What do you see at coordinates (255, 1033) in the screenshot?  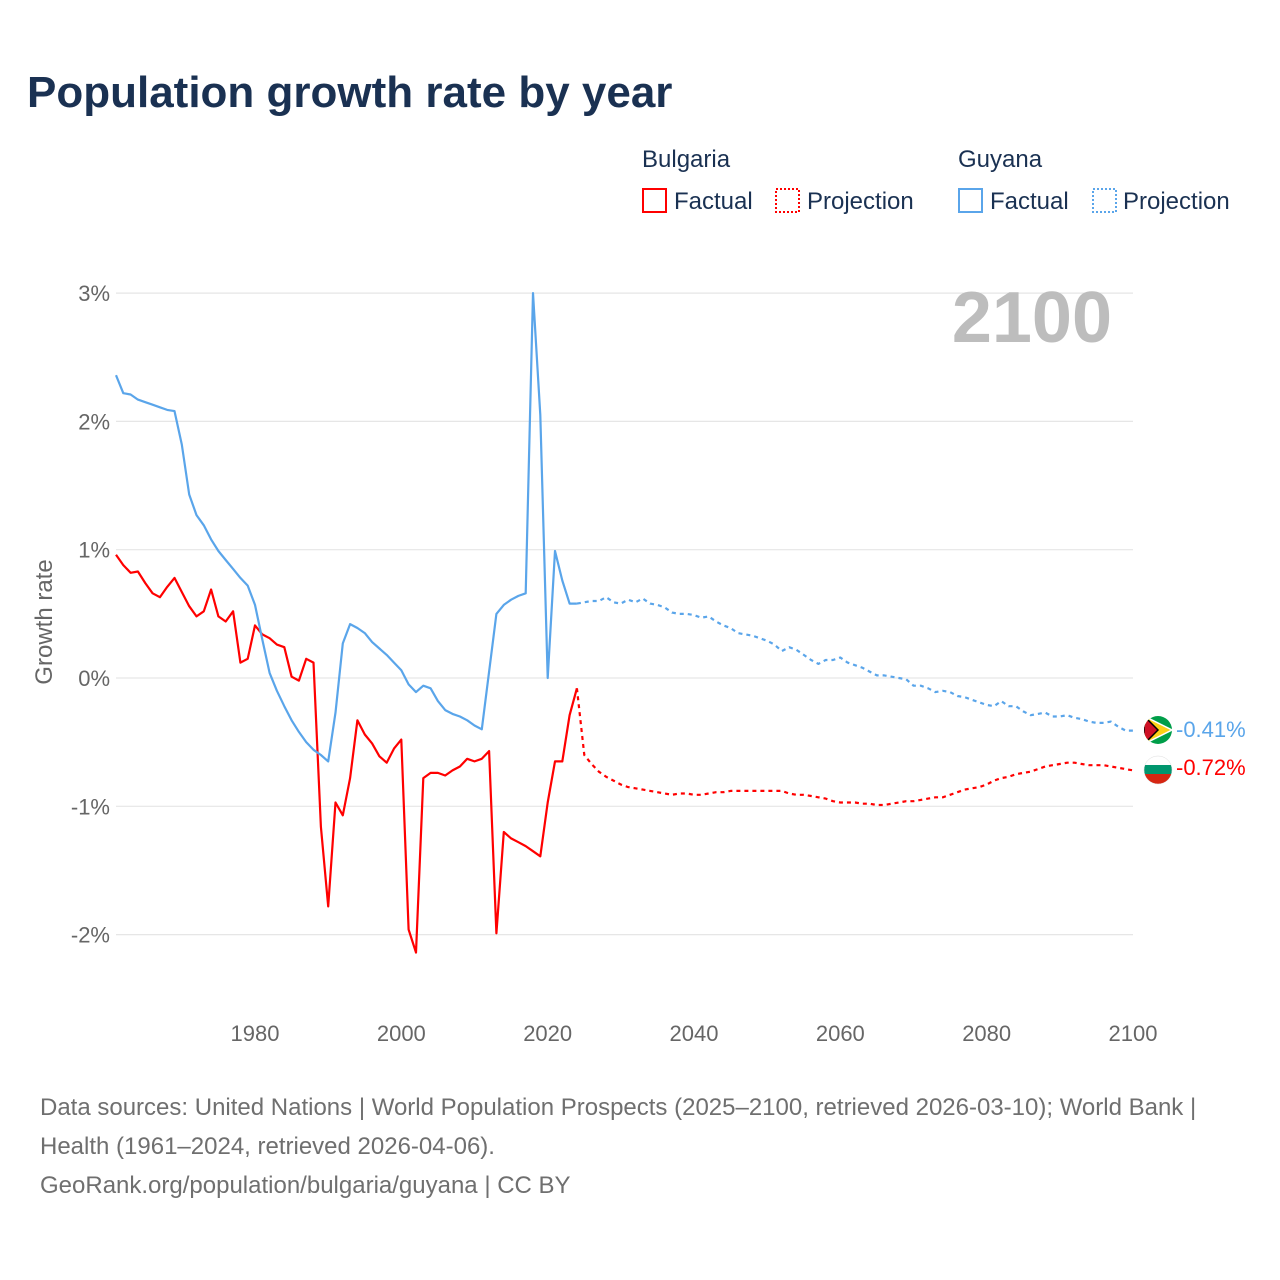 I see `x-tick-label: 1980` at bounding box center [255, 1033].